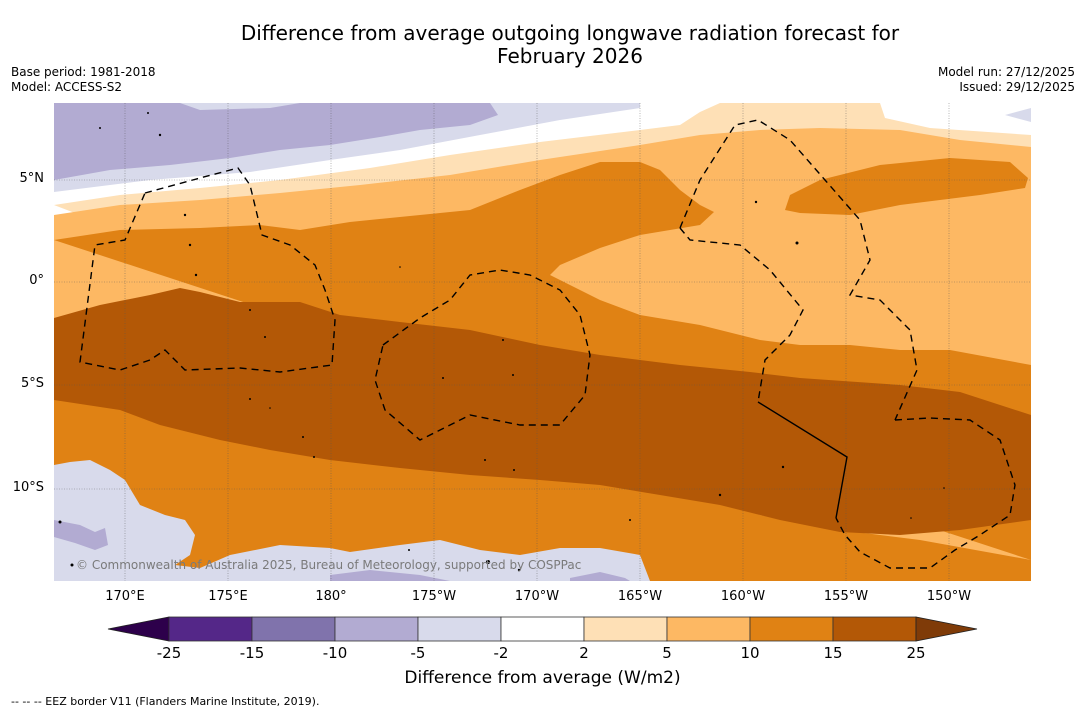 The image size is (1085, 713). Describe the element at coordinates (537, 596) in the screenshot. I see `lon-label-170w: 170°W` at that location.